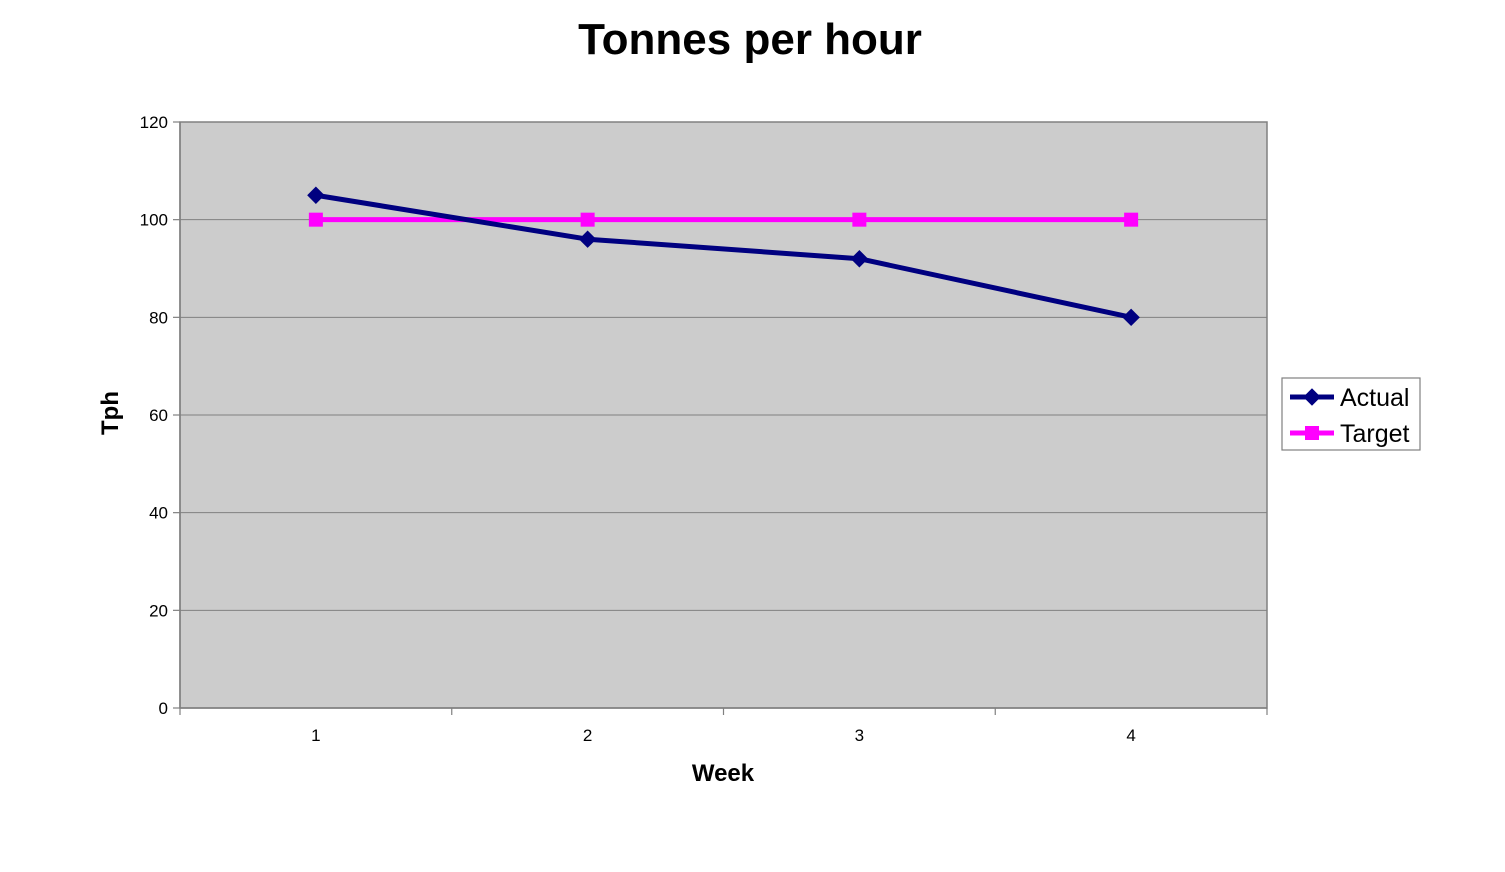 The image size is (1505, 872). Describe the element at coordinates (1375, 434) in the screenshot. I see `legend-label: Target` at that location.